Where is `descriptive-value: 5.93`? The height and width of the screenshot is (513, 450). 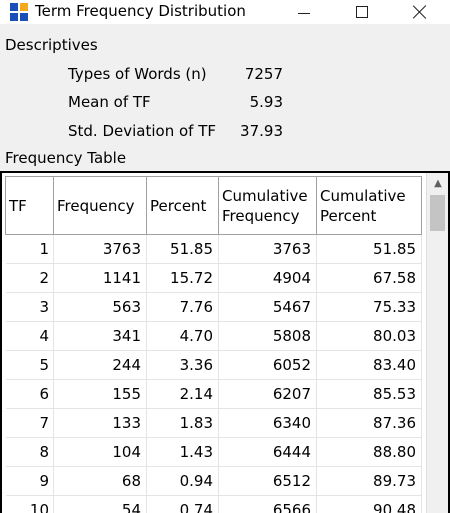 descriptive-value: 5.93 is located at coordinates (266, 102).